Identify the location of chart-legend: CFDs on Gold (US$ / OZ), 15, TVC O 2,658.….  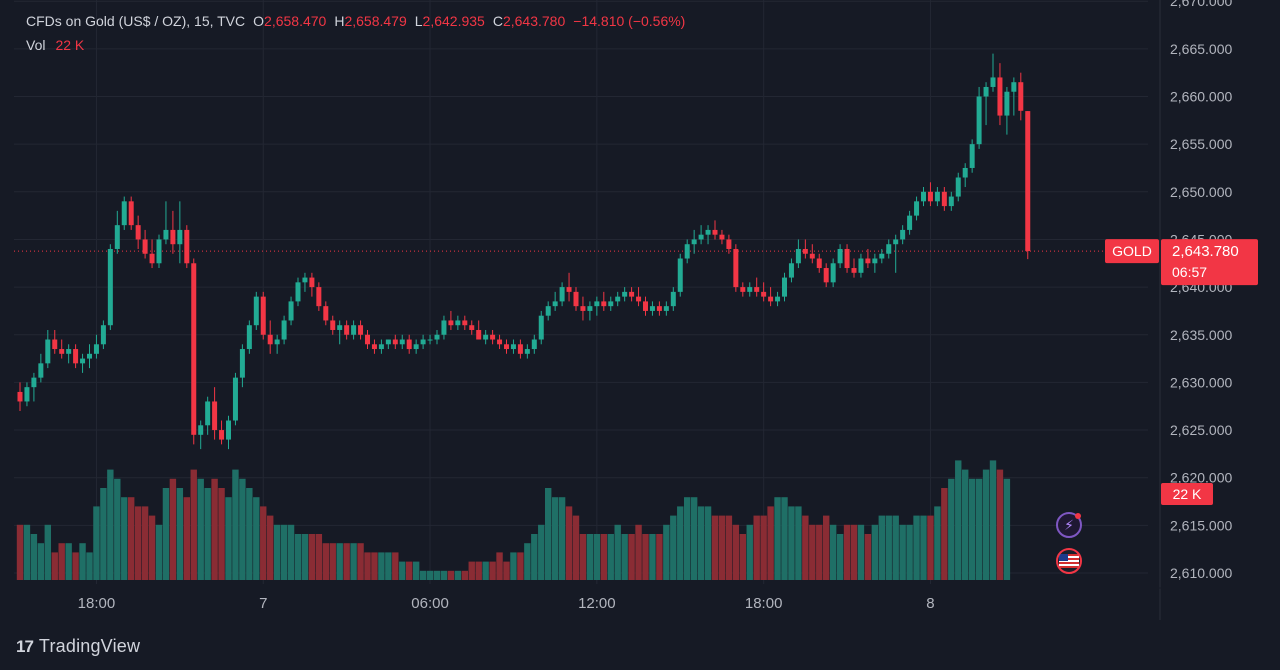
(355, 33).